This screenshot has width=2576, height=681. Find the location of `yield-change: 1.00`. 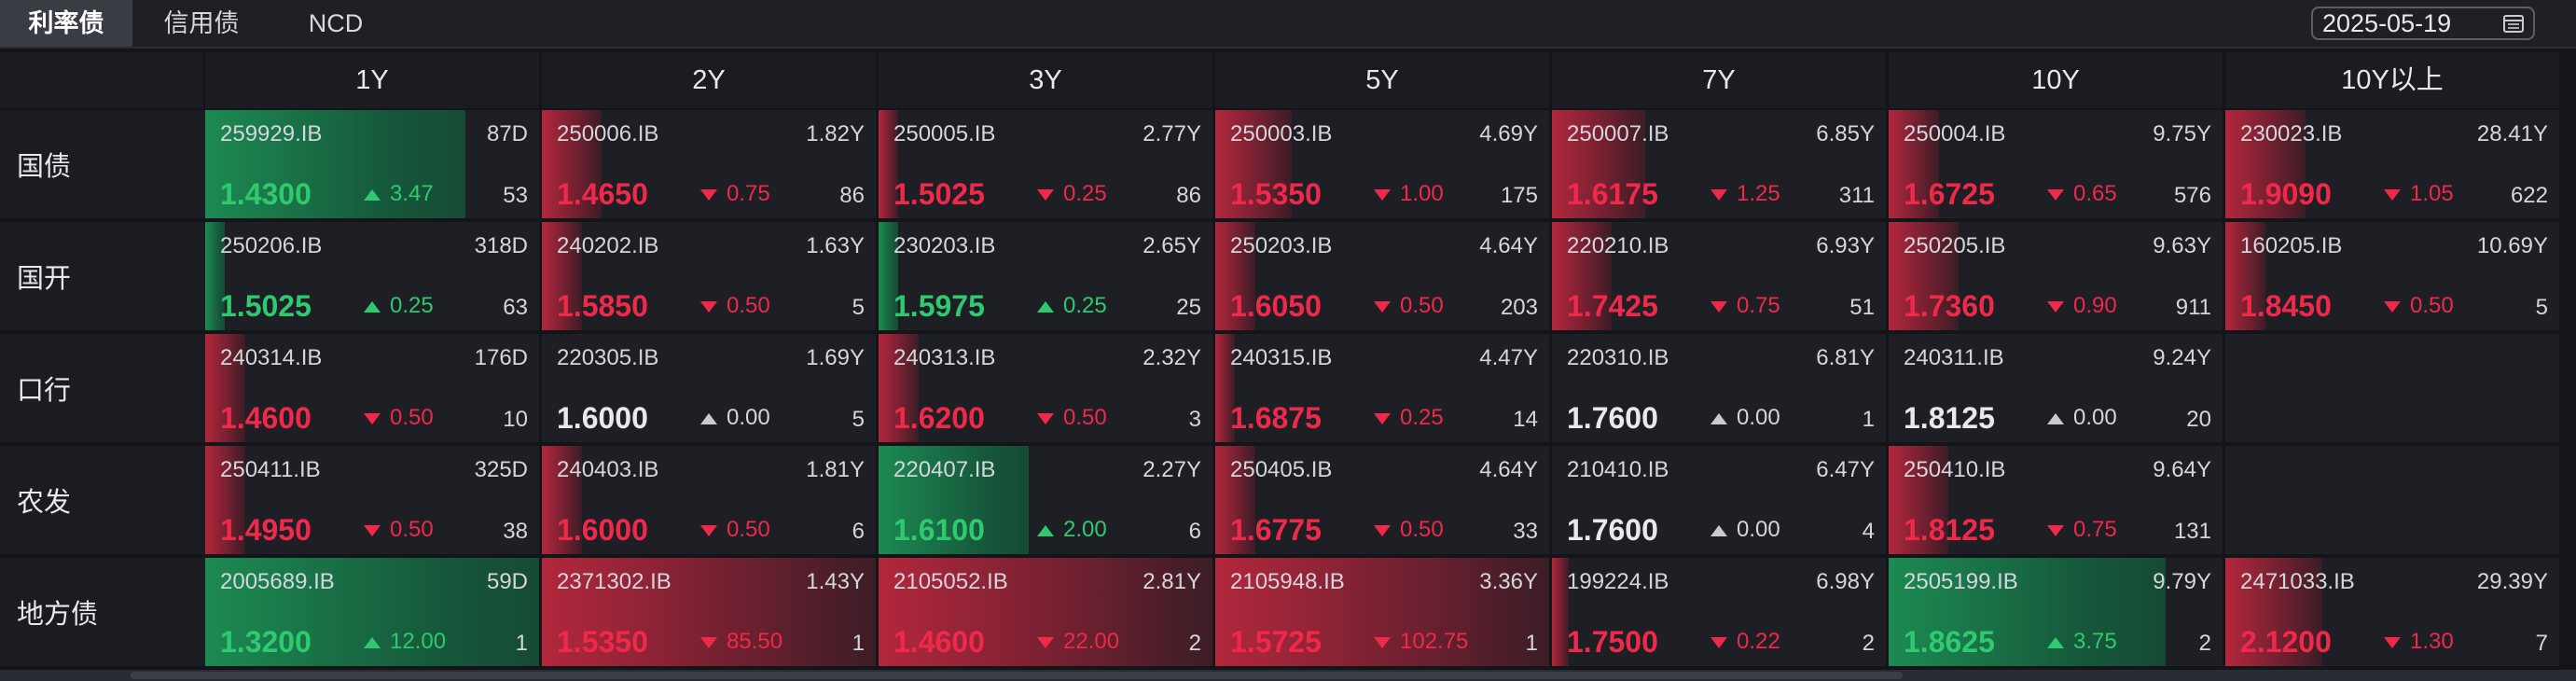

yield-change: 1.00 is located at coordinates (1425, 194).